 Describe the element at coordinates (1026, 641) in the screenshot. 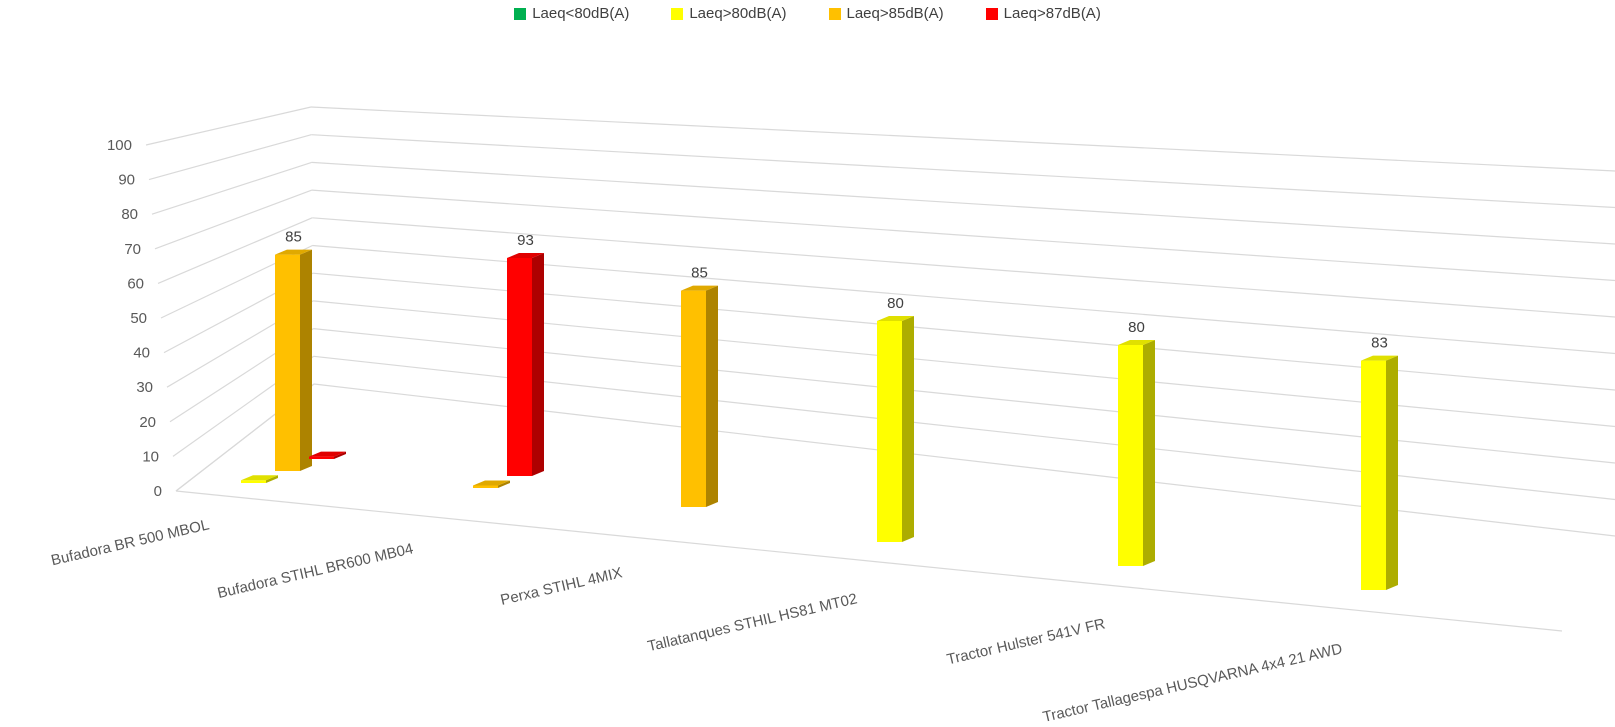

I see `category-label: Tractor Hulster 541V FR` at that location.